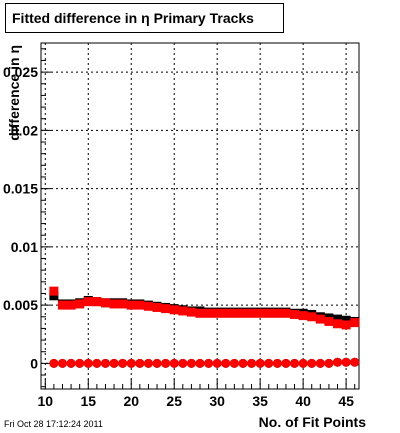 The height and width of the screenshot is (433, 400). Describe the element at coordinates (313, 422) in the screenshot. I see `x-axis-label: No. of Fit Points` at that location.